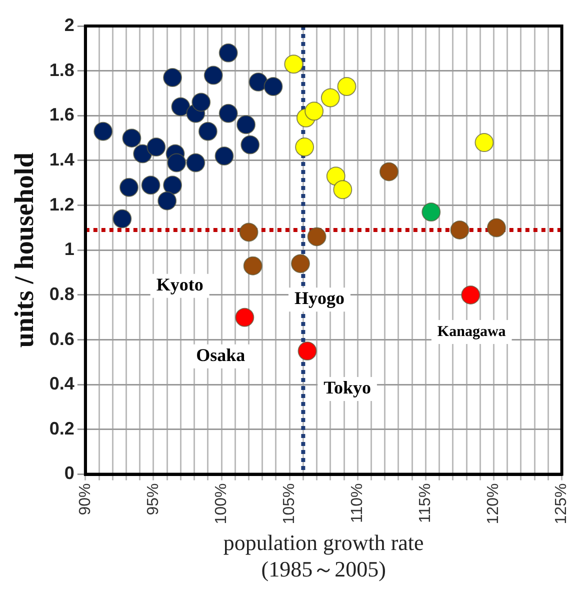 Image resolution: width=584 pixels, height=592 pixels. What do you see at coordinates (347, 388) in the screenshot?
I see `annotation: Tokyo` at bounding box center [347, 388].